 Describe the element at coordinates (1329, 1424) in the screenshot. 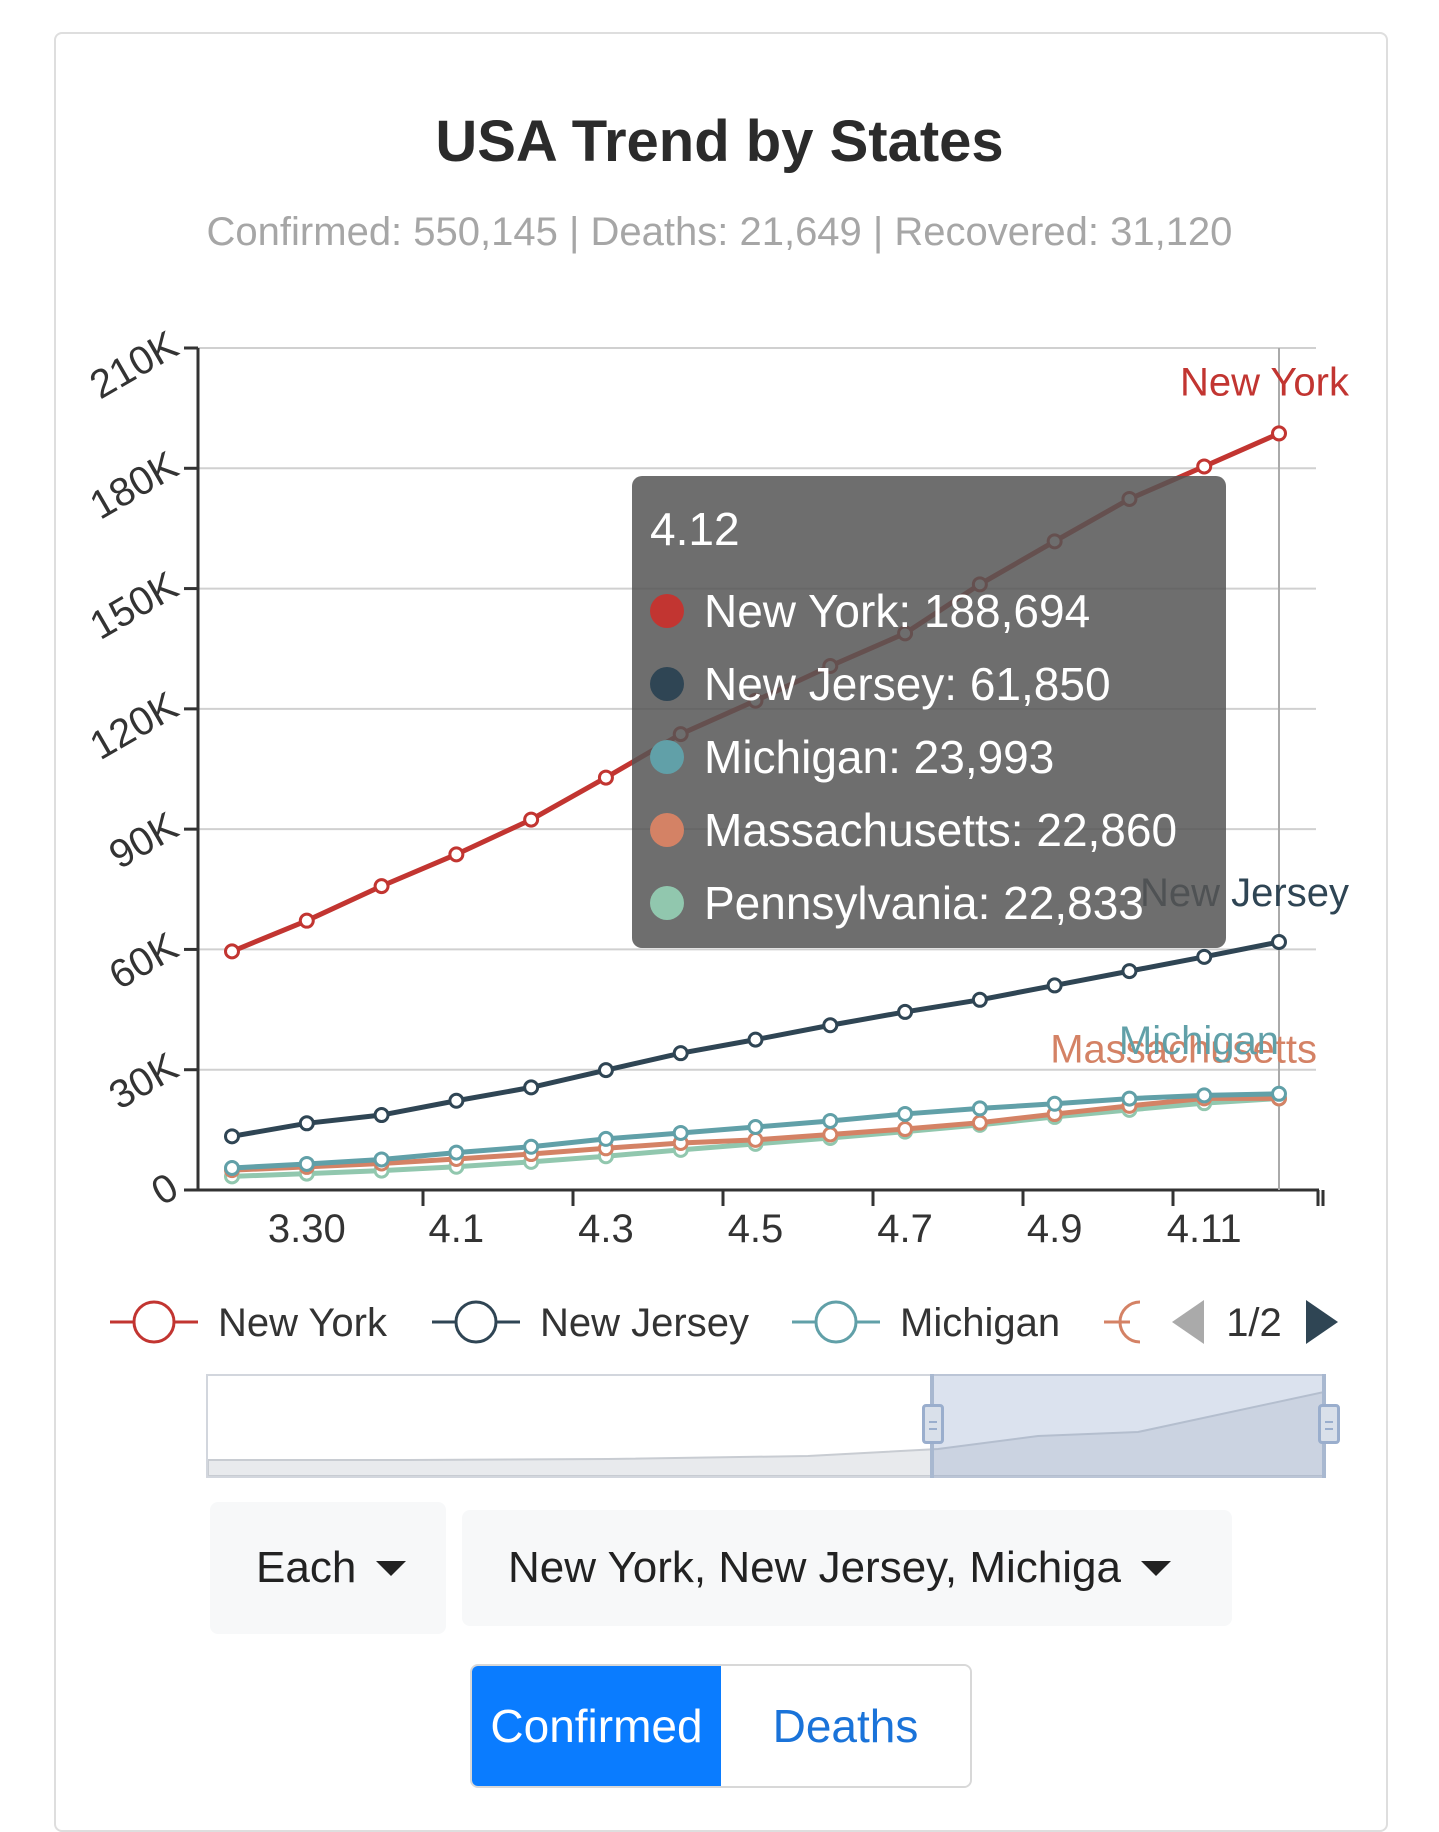

I see `zoom-end-handle` at that location.